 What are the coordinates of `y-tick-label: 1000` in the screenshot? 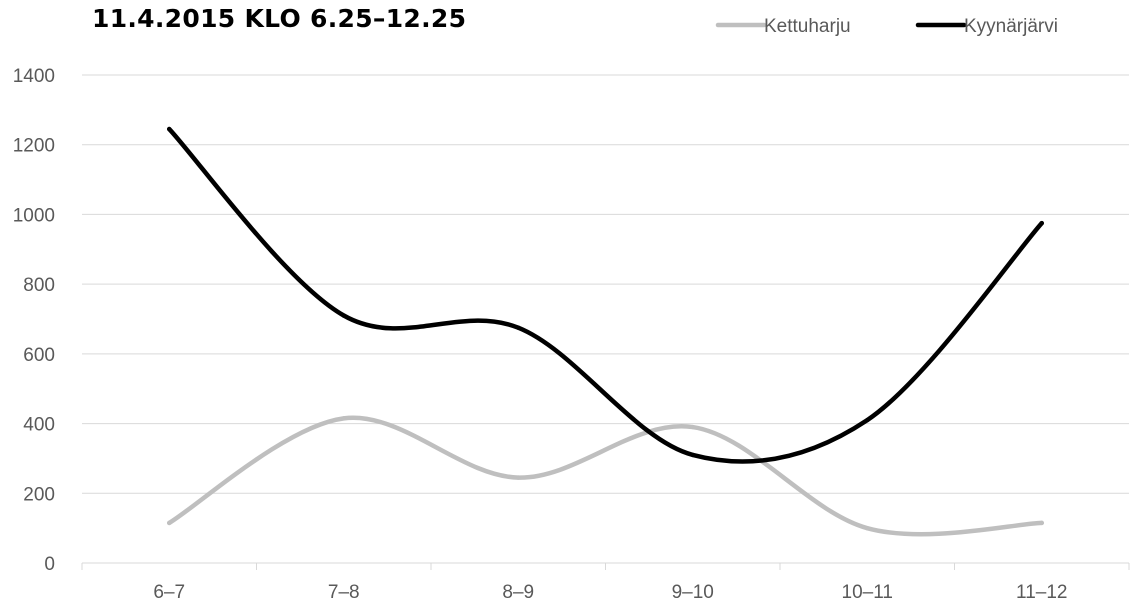 It's located at (34, 215).